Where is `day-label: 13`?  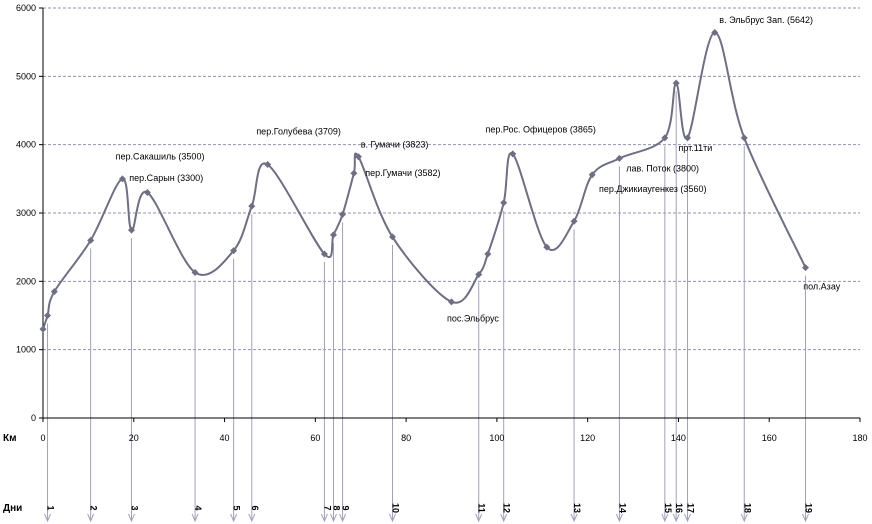
day-label: 13 is located at coordinates (577, 508).